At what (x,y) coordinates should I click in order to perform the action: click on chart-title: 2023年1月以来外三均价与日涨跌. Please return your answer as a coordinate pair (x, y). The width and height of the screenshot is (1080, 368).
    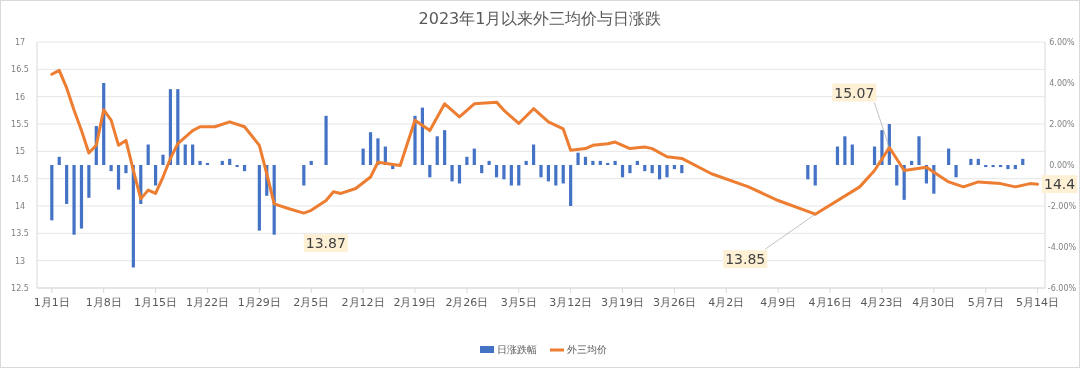
    Looking at the image, I should click on (540, 18).